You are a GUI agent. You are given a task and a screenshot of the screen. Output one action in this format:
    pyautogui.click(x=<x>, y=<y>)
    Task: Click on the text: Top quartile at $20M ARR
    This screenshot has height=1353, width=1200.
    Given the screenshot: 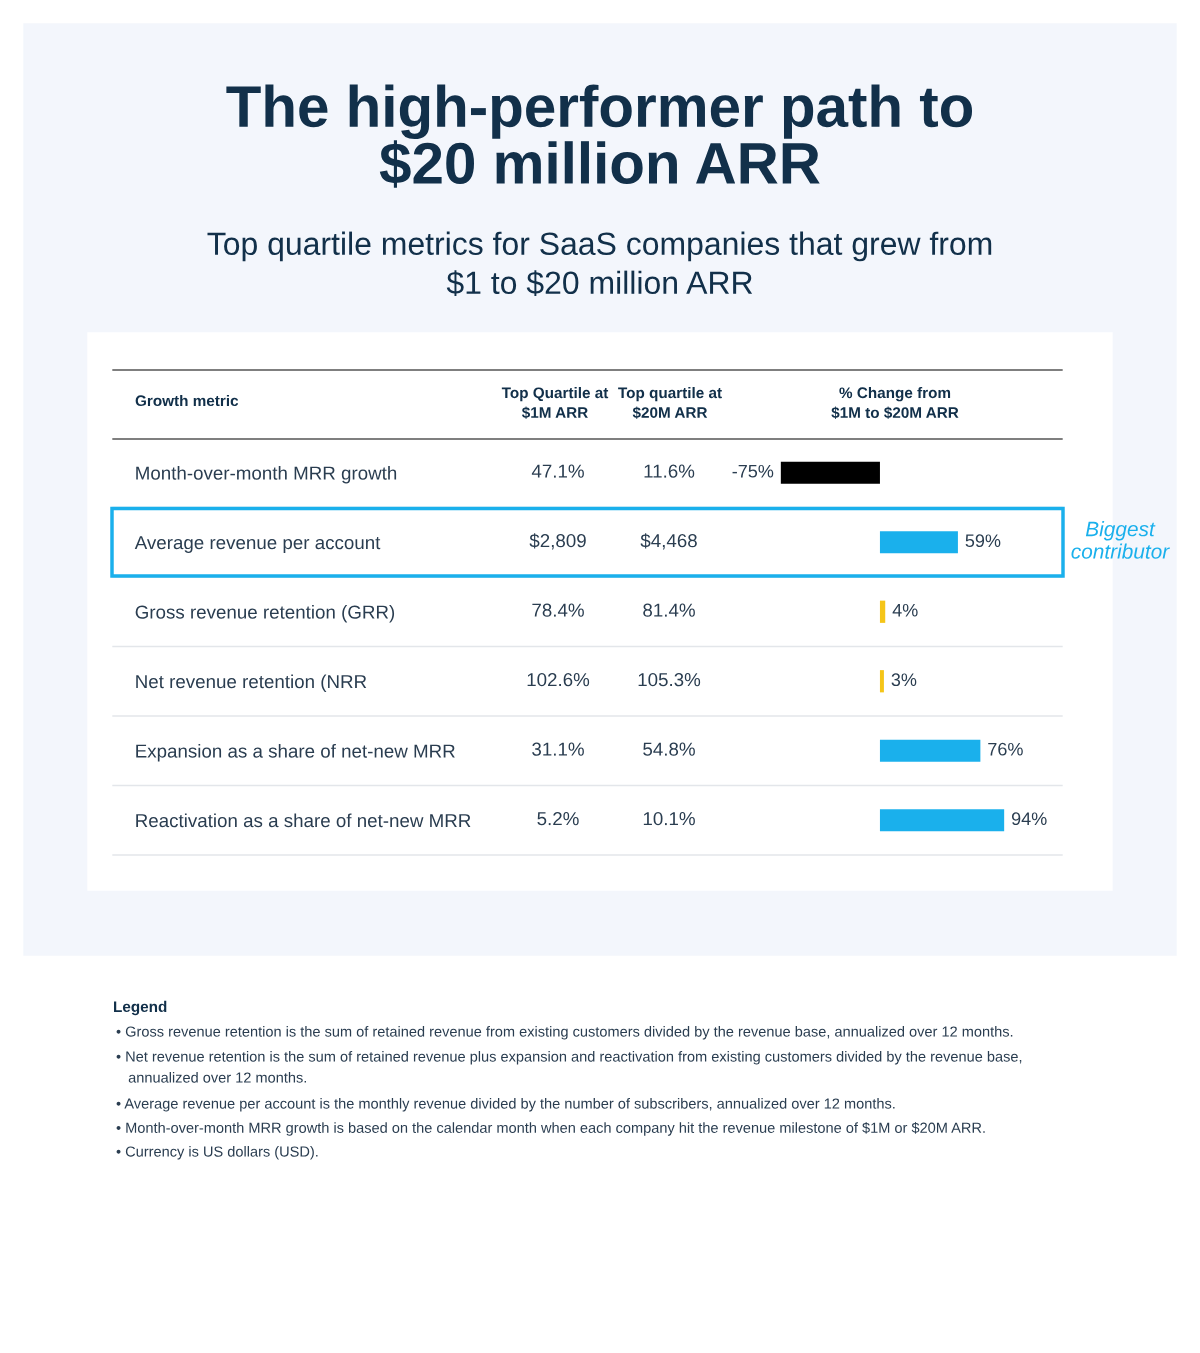 What is the action you would take?
    pyautogui.click(x=670, y=402)
    